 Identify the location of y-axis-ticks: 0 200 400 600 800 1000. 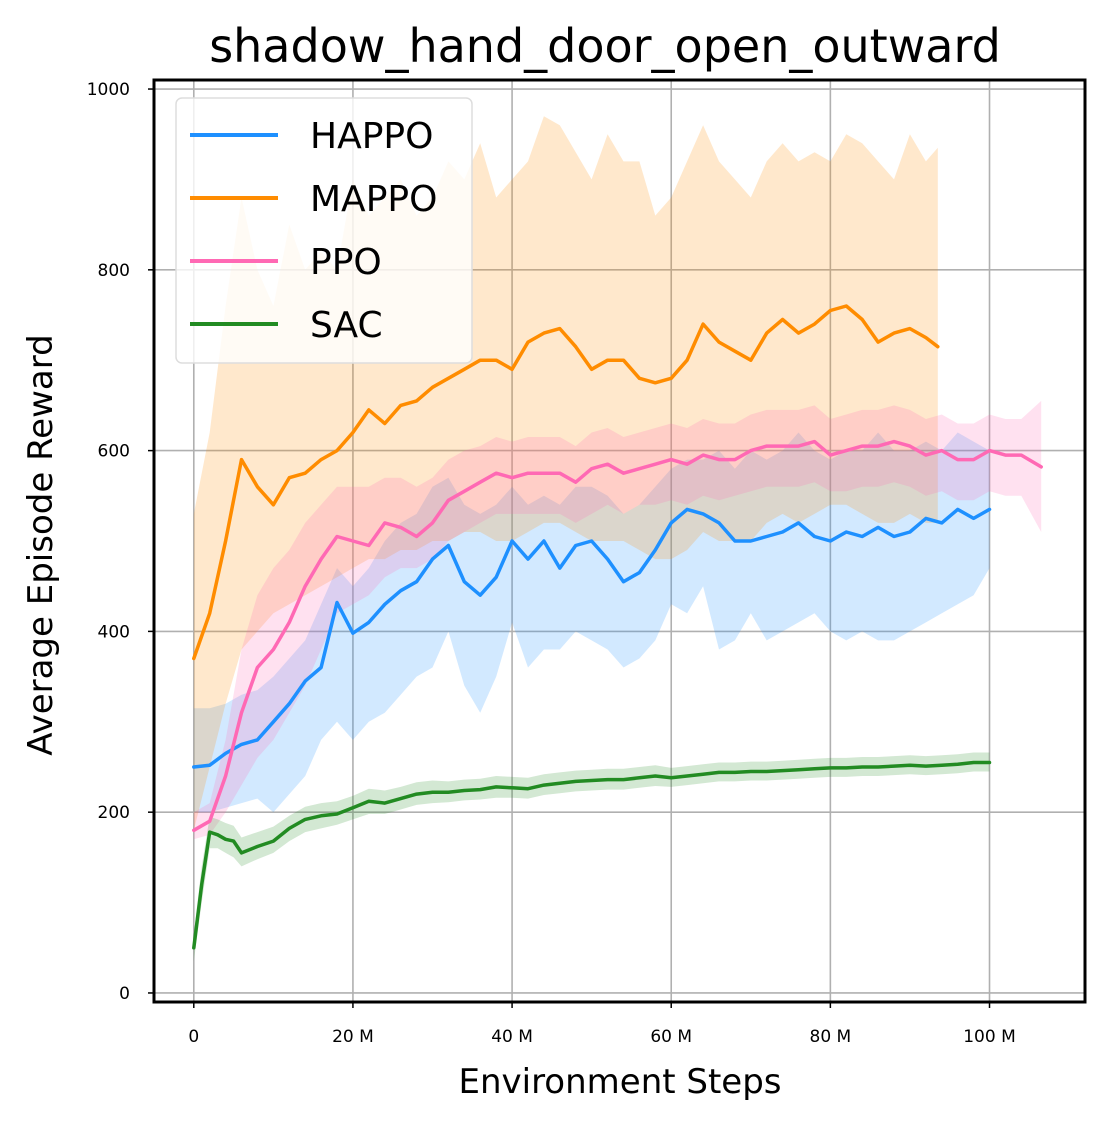
(120, 542).